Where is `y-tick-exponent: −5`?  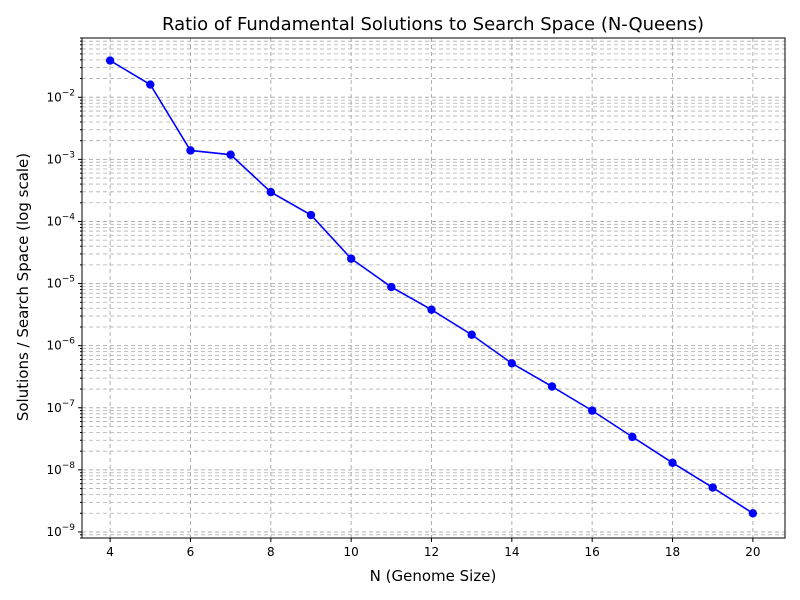
y-tick-exponent: −5 is located at coordinates (68, 280).